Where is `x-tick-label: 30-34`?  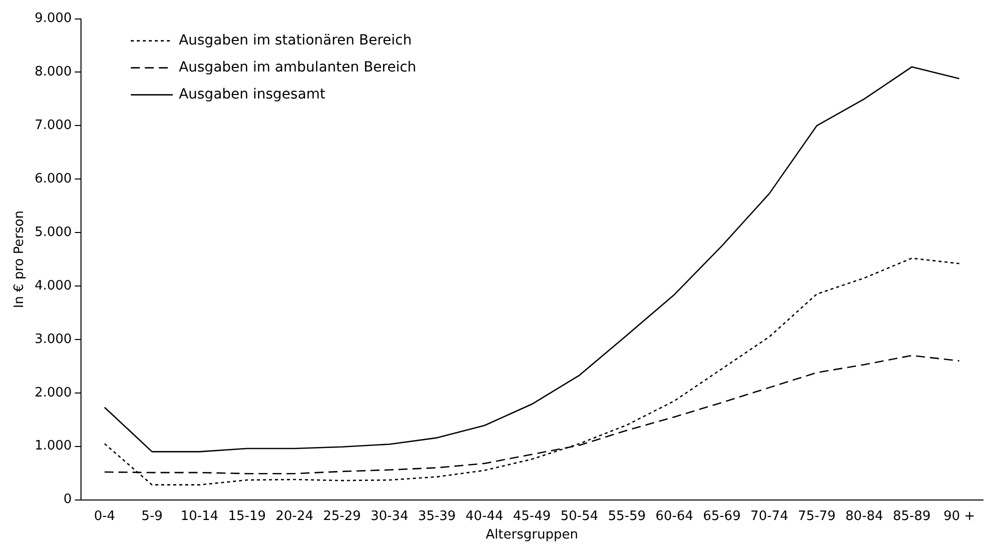 x-tick-label: 30-34 is located at coordinates (389, 516).